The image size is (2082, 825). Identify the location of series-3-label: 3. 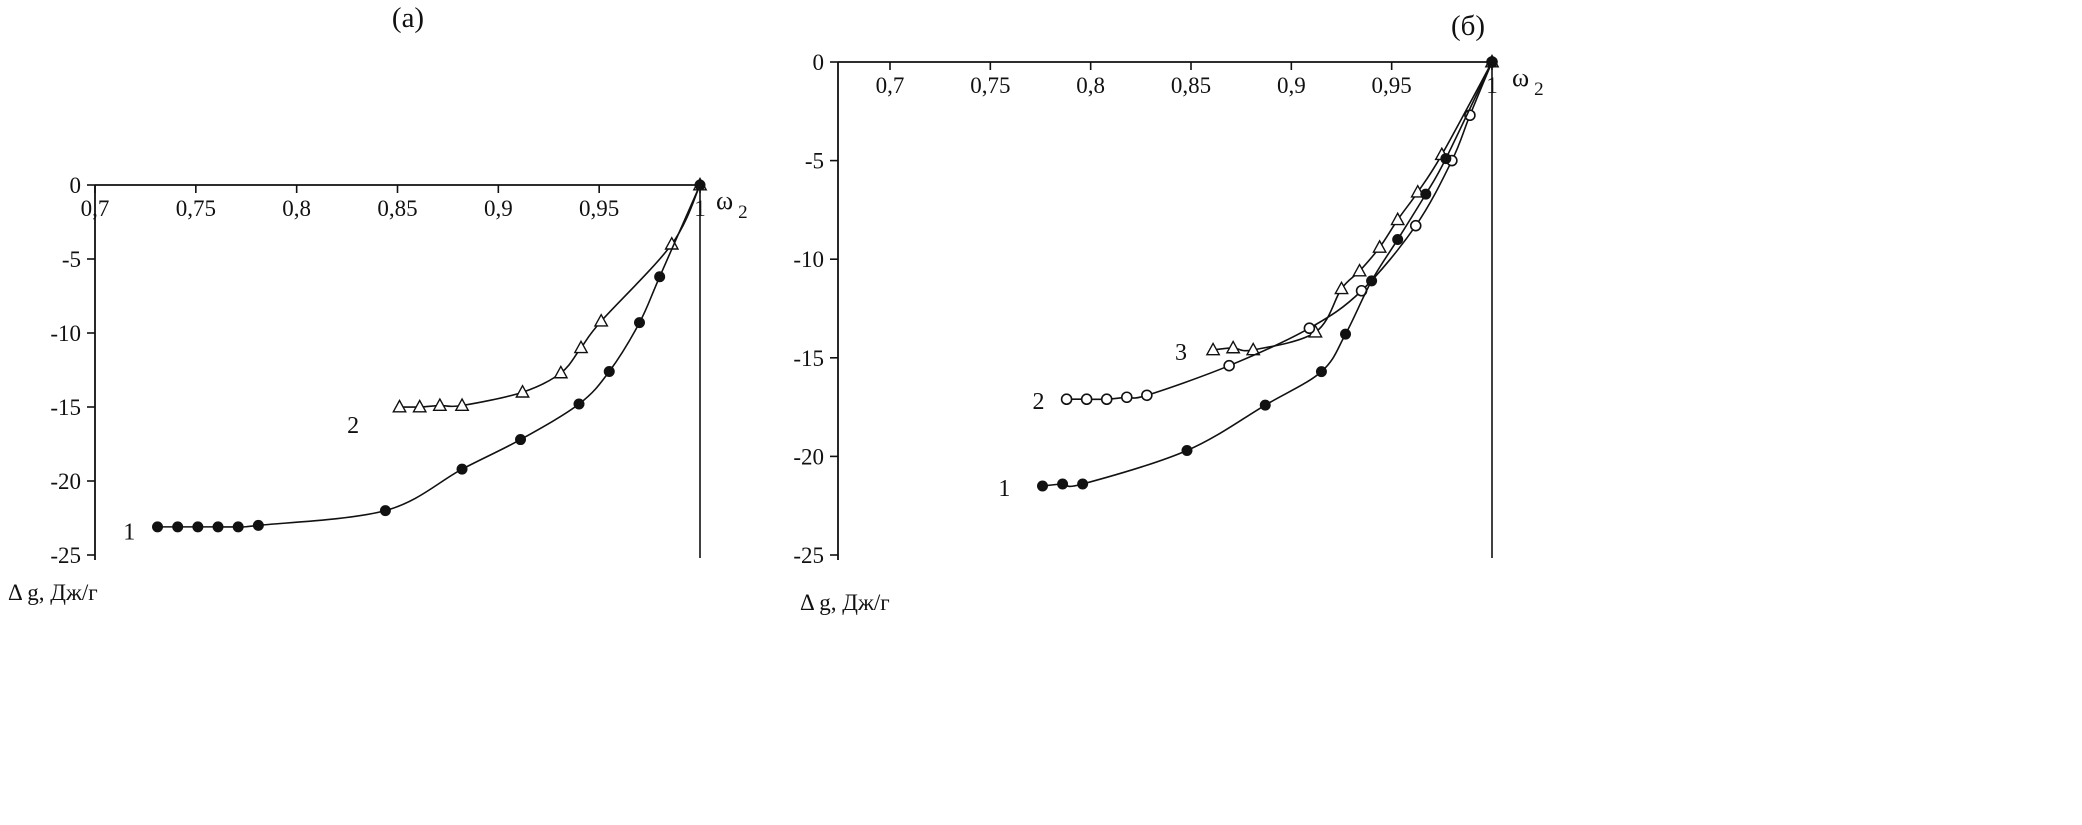
(1181, 353).